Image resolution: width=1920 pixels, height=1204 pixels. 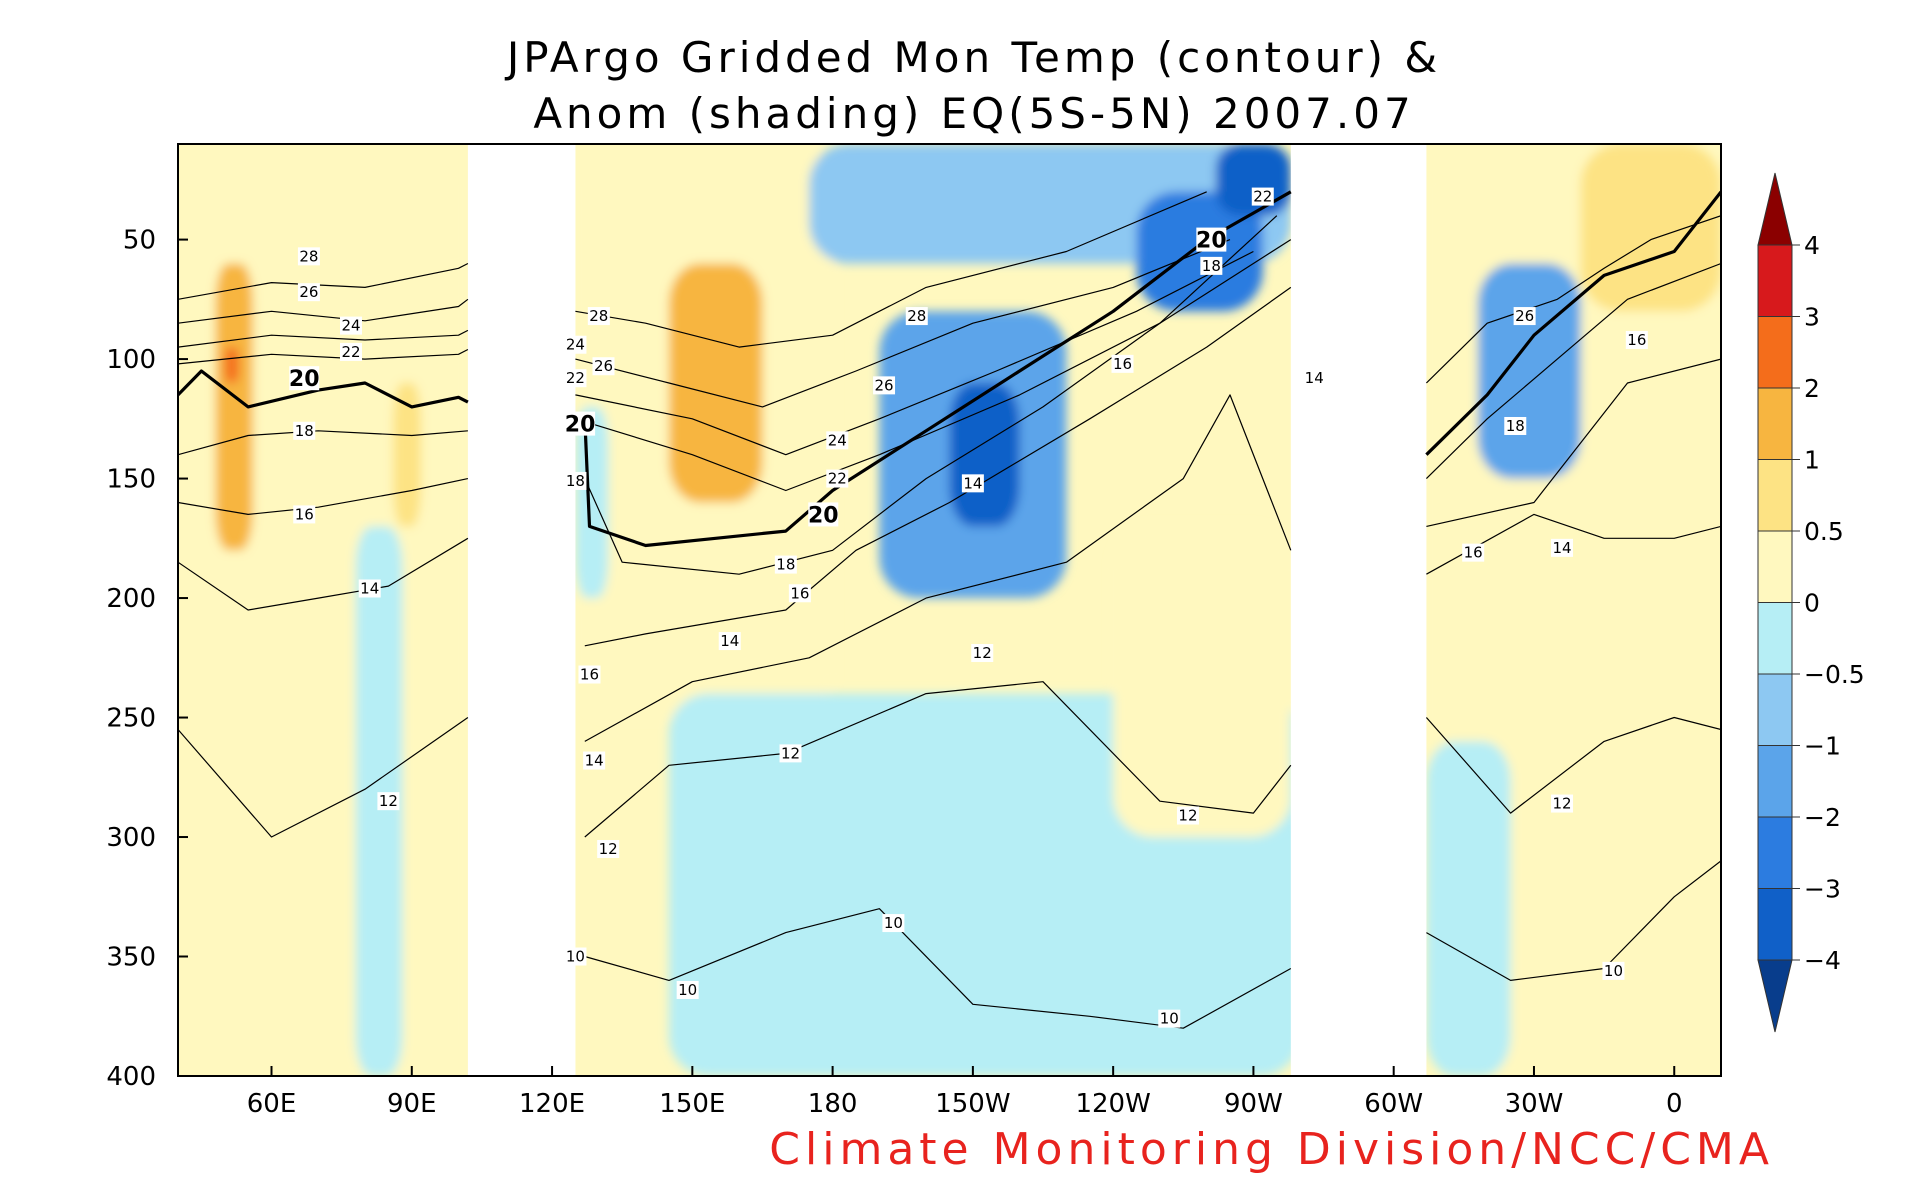 I want to click on colorbar-label: 0, so click(x=1812, y=603).